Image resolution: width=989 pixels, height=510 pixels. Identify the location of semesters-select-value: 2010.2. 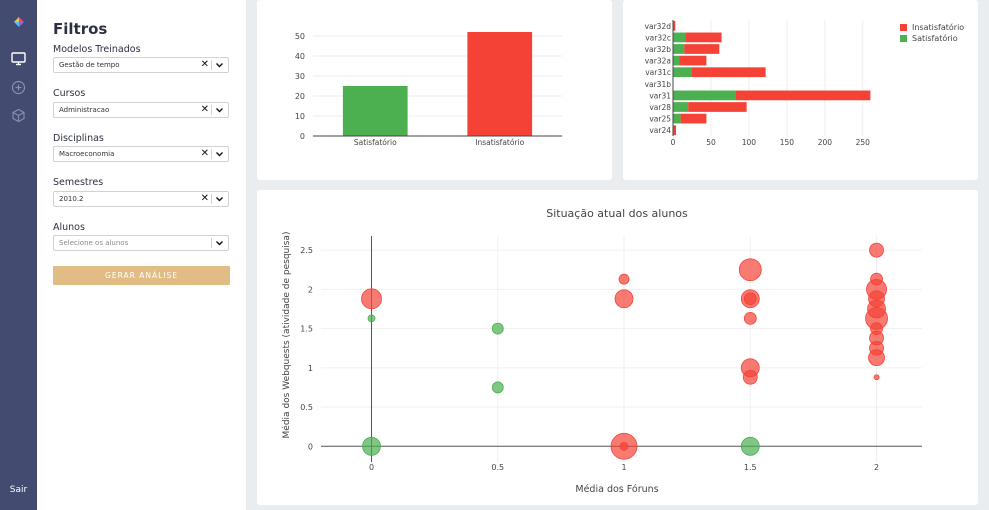
(71, 199).